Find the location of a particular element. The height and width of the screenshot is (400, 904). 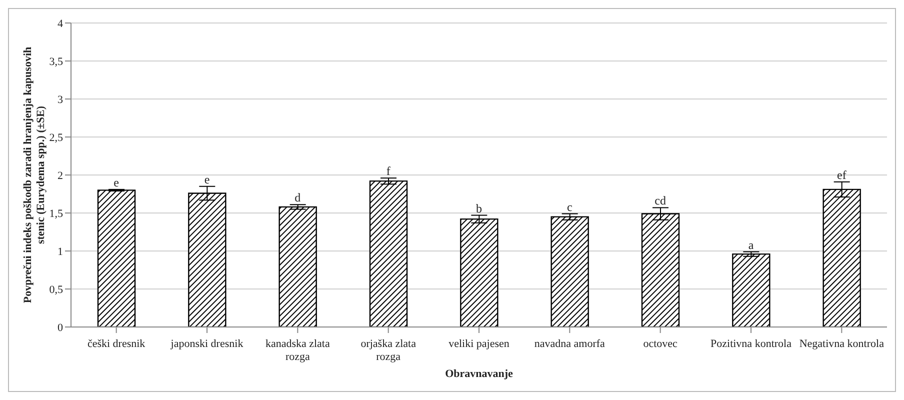

annotation: f is located at coordinates (388, 171).